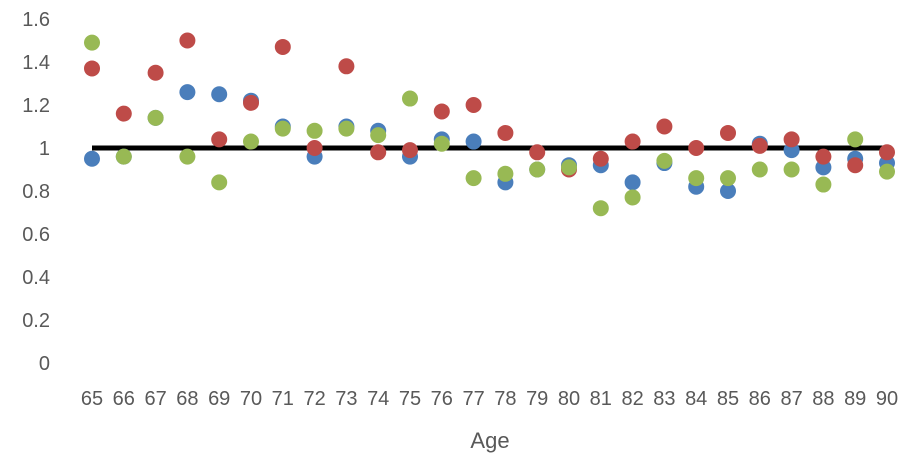 This screenshot has height=456, width=918. What do you see at coordinates (505, 399) in the screenshot?
I see `x-tick-label: 78` at bounding box center [505, 399].